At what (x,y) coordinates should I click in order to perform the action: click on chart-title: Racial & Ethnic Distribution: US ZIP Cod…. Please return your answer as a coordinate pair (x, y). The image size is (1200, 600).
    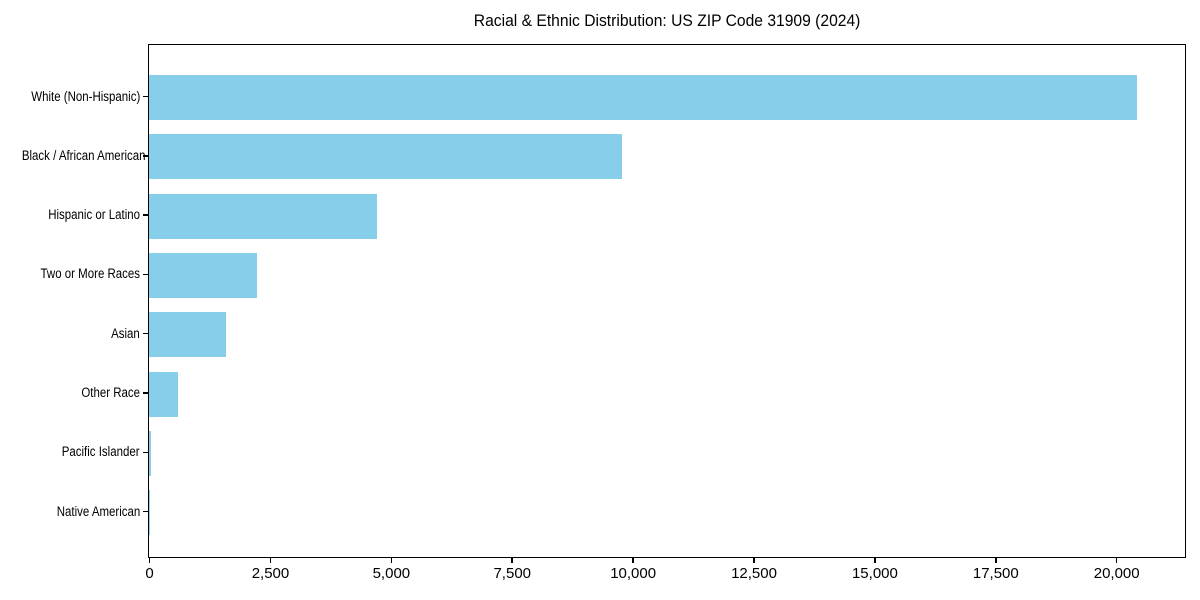
    Looking at the image, I should click on (667, 21).